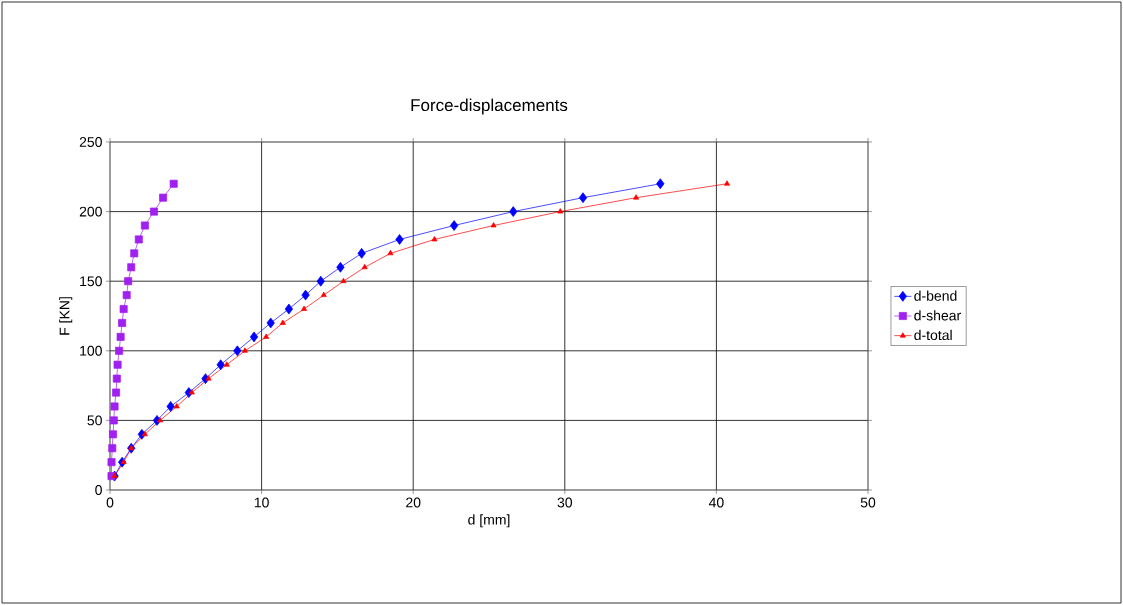 The image size is (1123, 605). What do you see at coordinates (91, 350) in the screenshot?
I see `y-tick-label: 100` at bounding box center [91, 350].